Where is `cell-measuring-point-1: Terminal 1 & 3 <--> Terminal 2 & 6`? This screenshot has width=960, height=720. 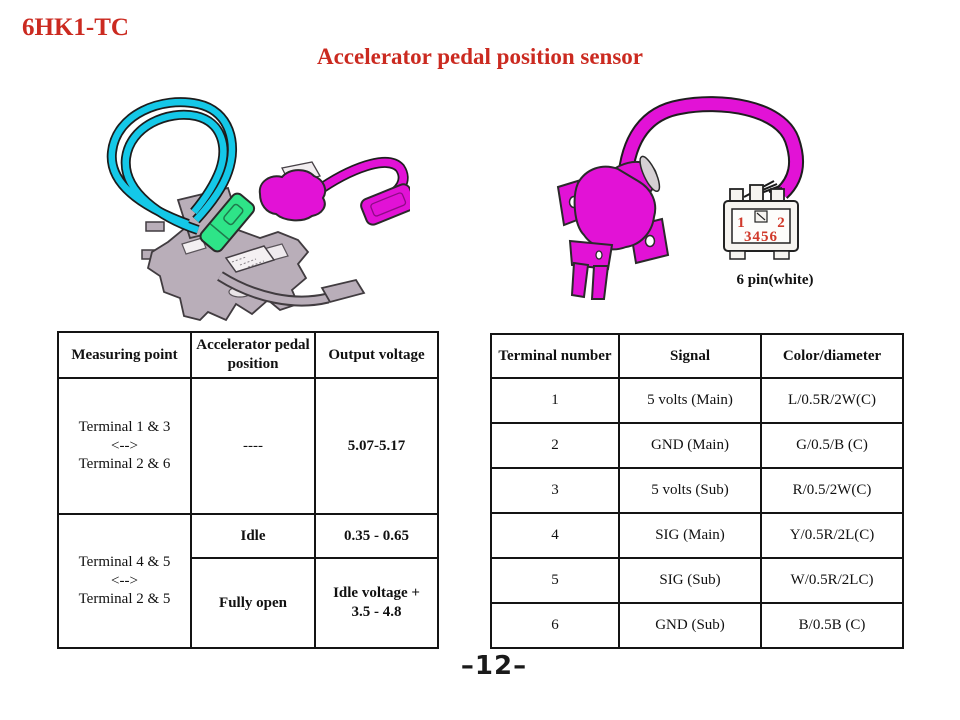
cell-measuring-point-1: Terminal 1 & 3 <--> Terminal 2 & 6 is located at coordinates (124, 446).